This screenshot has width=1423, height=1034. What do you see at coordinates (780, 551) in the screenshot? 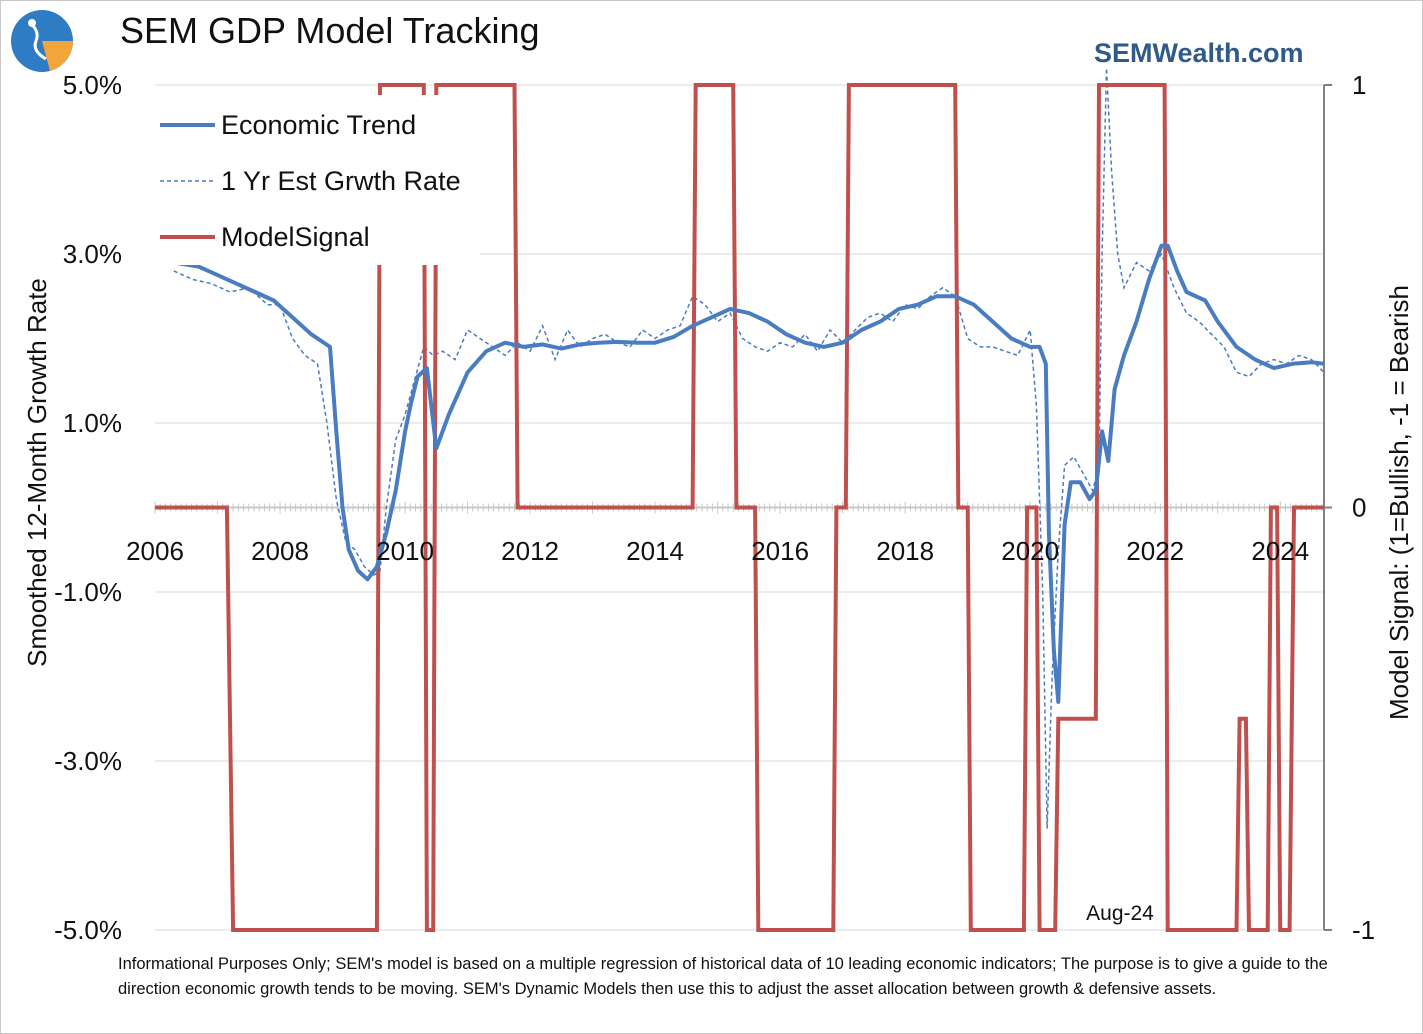
I see `x-tick-label: 2016` at bounding box center [780, 551].